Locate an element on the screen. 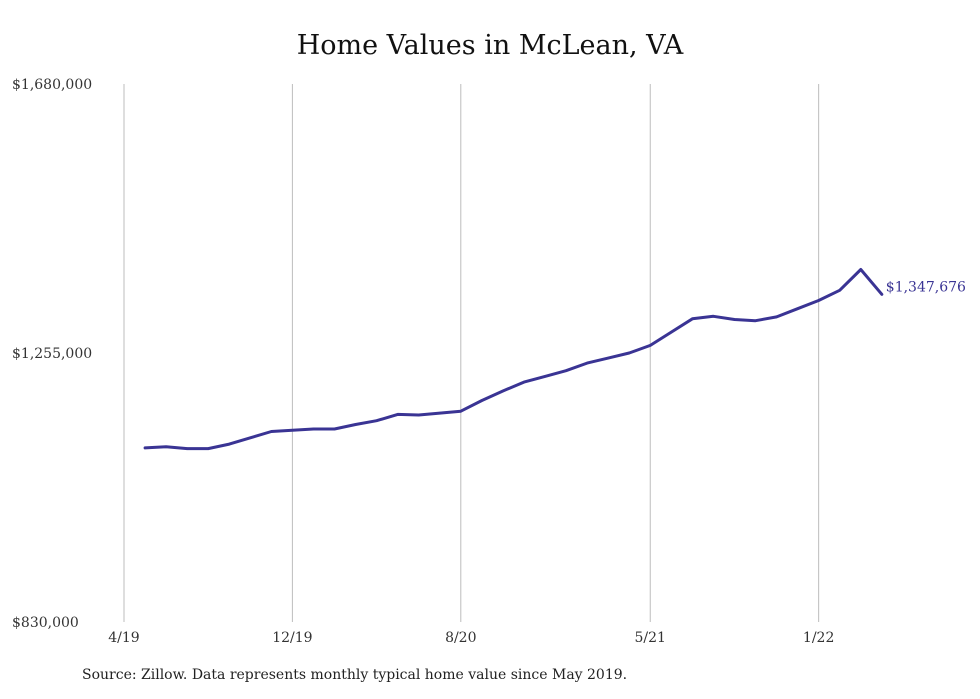 Image resolution: width=980 pixels, height=699 pixels. x-axis-ticks: 4/19 12/19 8/20 5/21 1/22 is located at coordinates (471, 638).